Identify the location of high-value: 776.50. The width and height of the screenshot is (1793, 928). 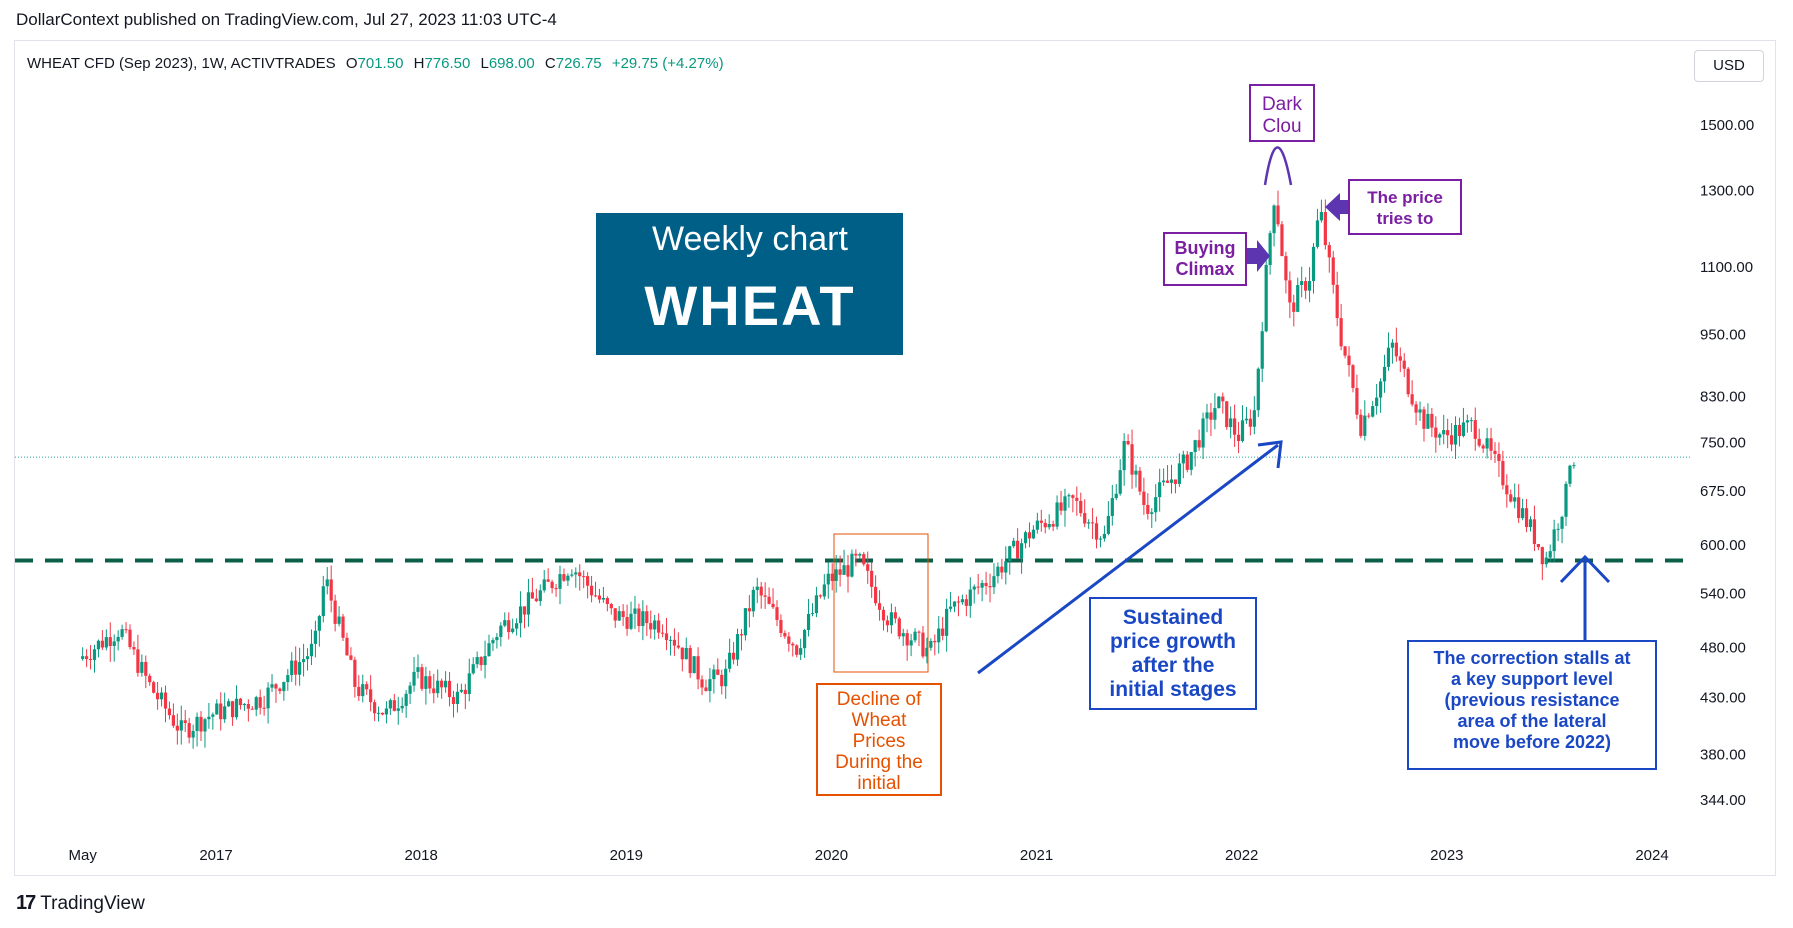
(447, 63).